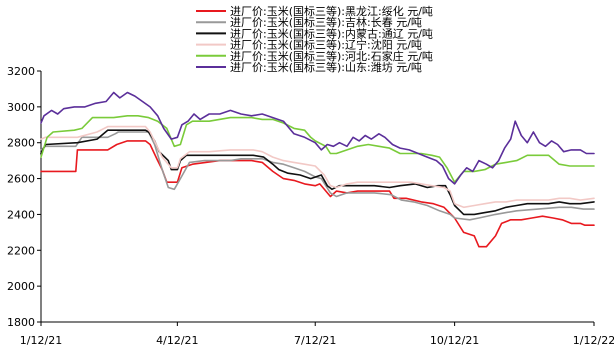  Describe the element at coordinates (177, 340) in the screenshot. I see `x-tick-label: 4/12/21` at that location.